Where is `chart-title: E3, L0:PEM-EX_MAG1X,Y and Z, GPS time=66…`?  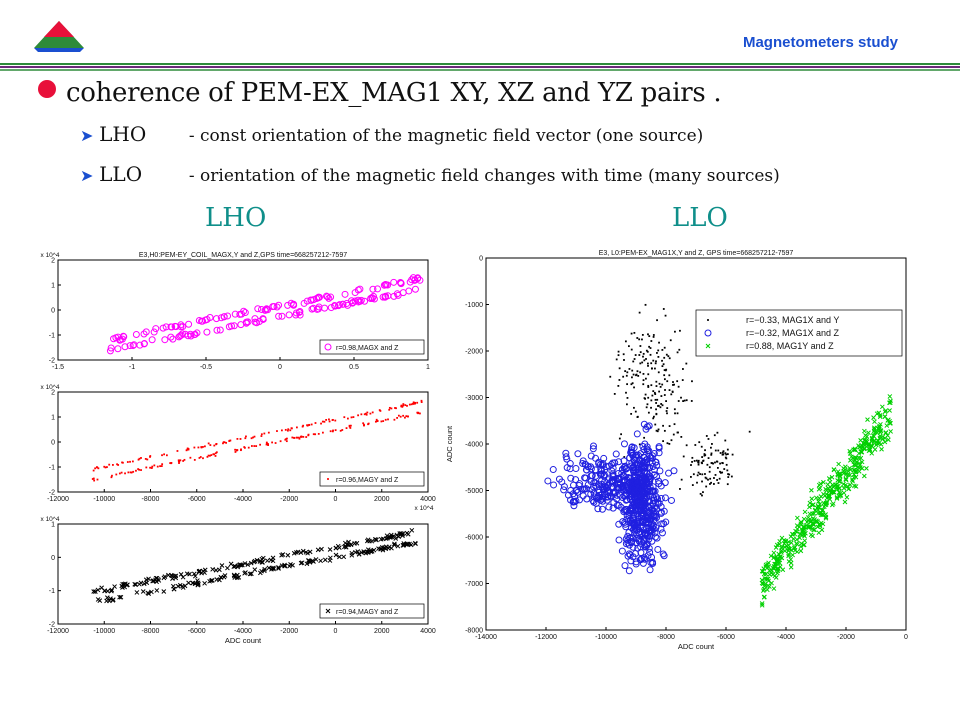
chart-title: E3, L0:PEM-EX_MAG1X,Y and Z, GPS time=66… is located at coordinates (696, 253).